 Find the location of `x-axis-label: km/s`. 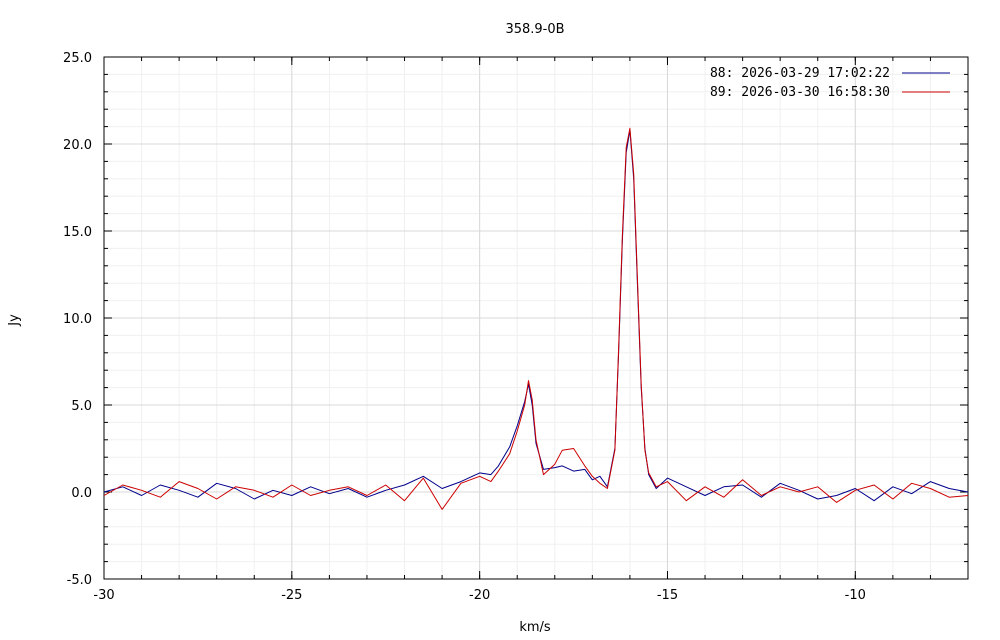

x-axis-label: km/s is located at coordinates (535, 627).